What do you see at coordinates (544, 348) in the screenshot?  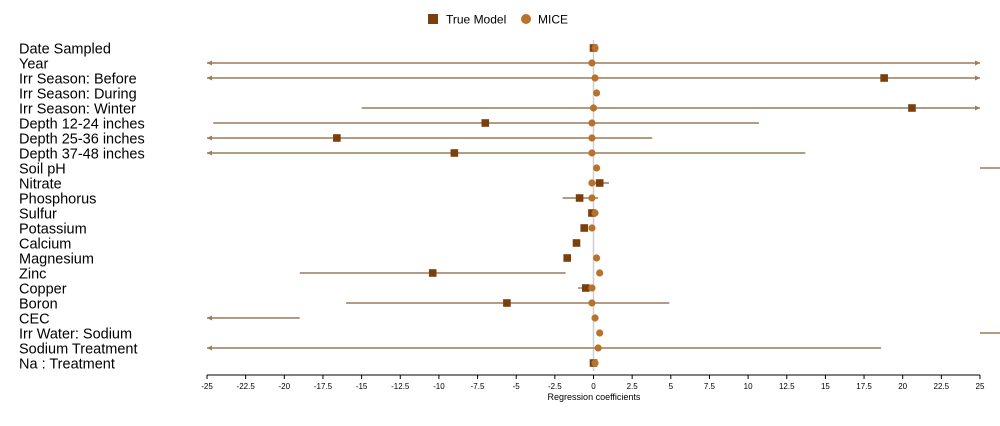 I see `interval-mice-sodium-treatment` at bounding box center [544, 348].